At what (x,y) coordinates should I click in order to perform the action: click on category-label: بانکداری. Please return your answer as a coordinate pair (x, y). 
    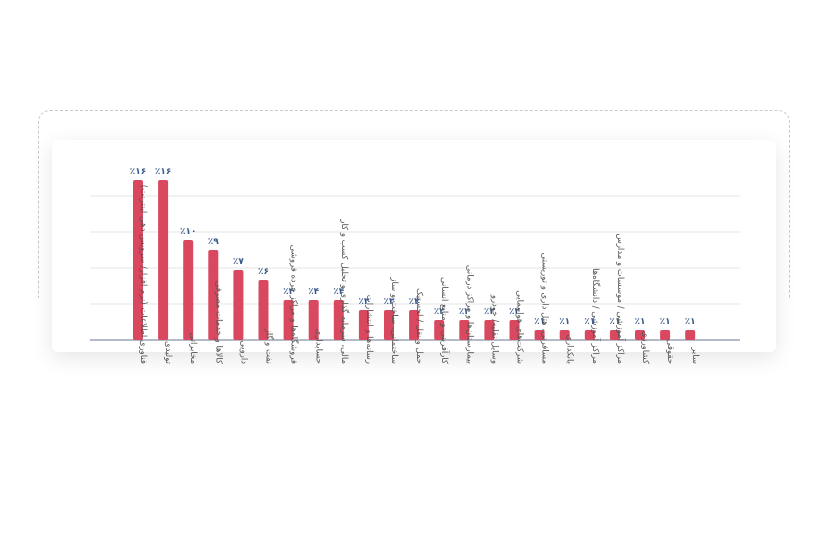
    Looking at the image, I should click on (570, 349).